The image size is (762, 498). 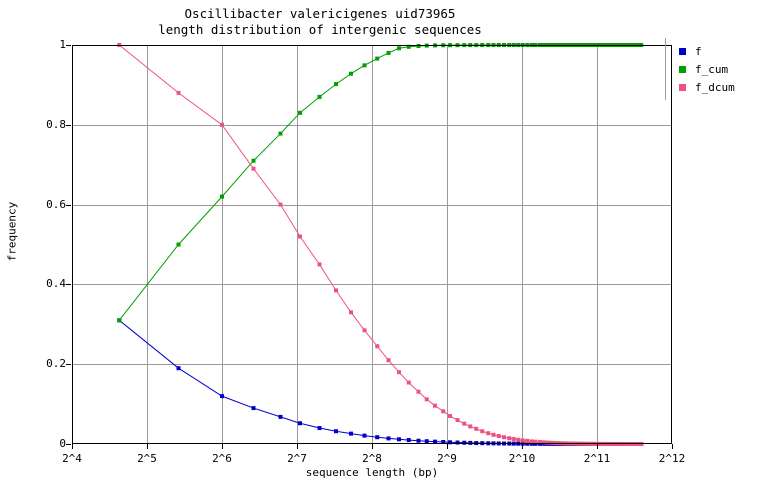 I want to click on y-tick-label: 0.8, so click(x=56, y=124).